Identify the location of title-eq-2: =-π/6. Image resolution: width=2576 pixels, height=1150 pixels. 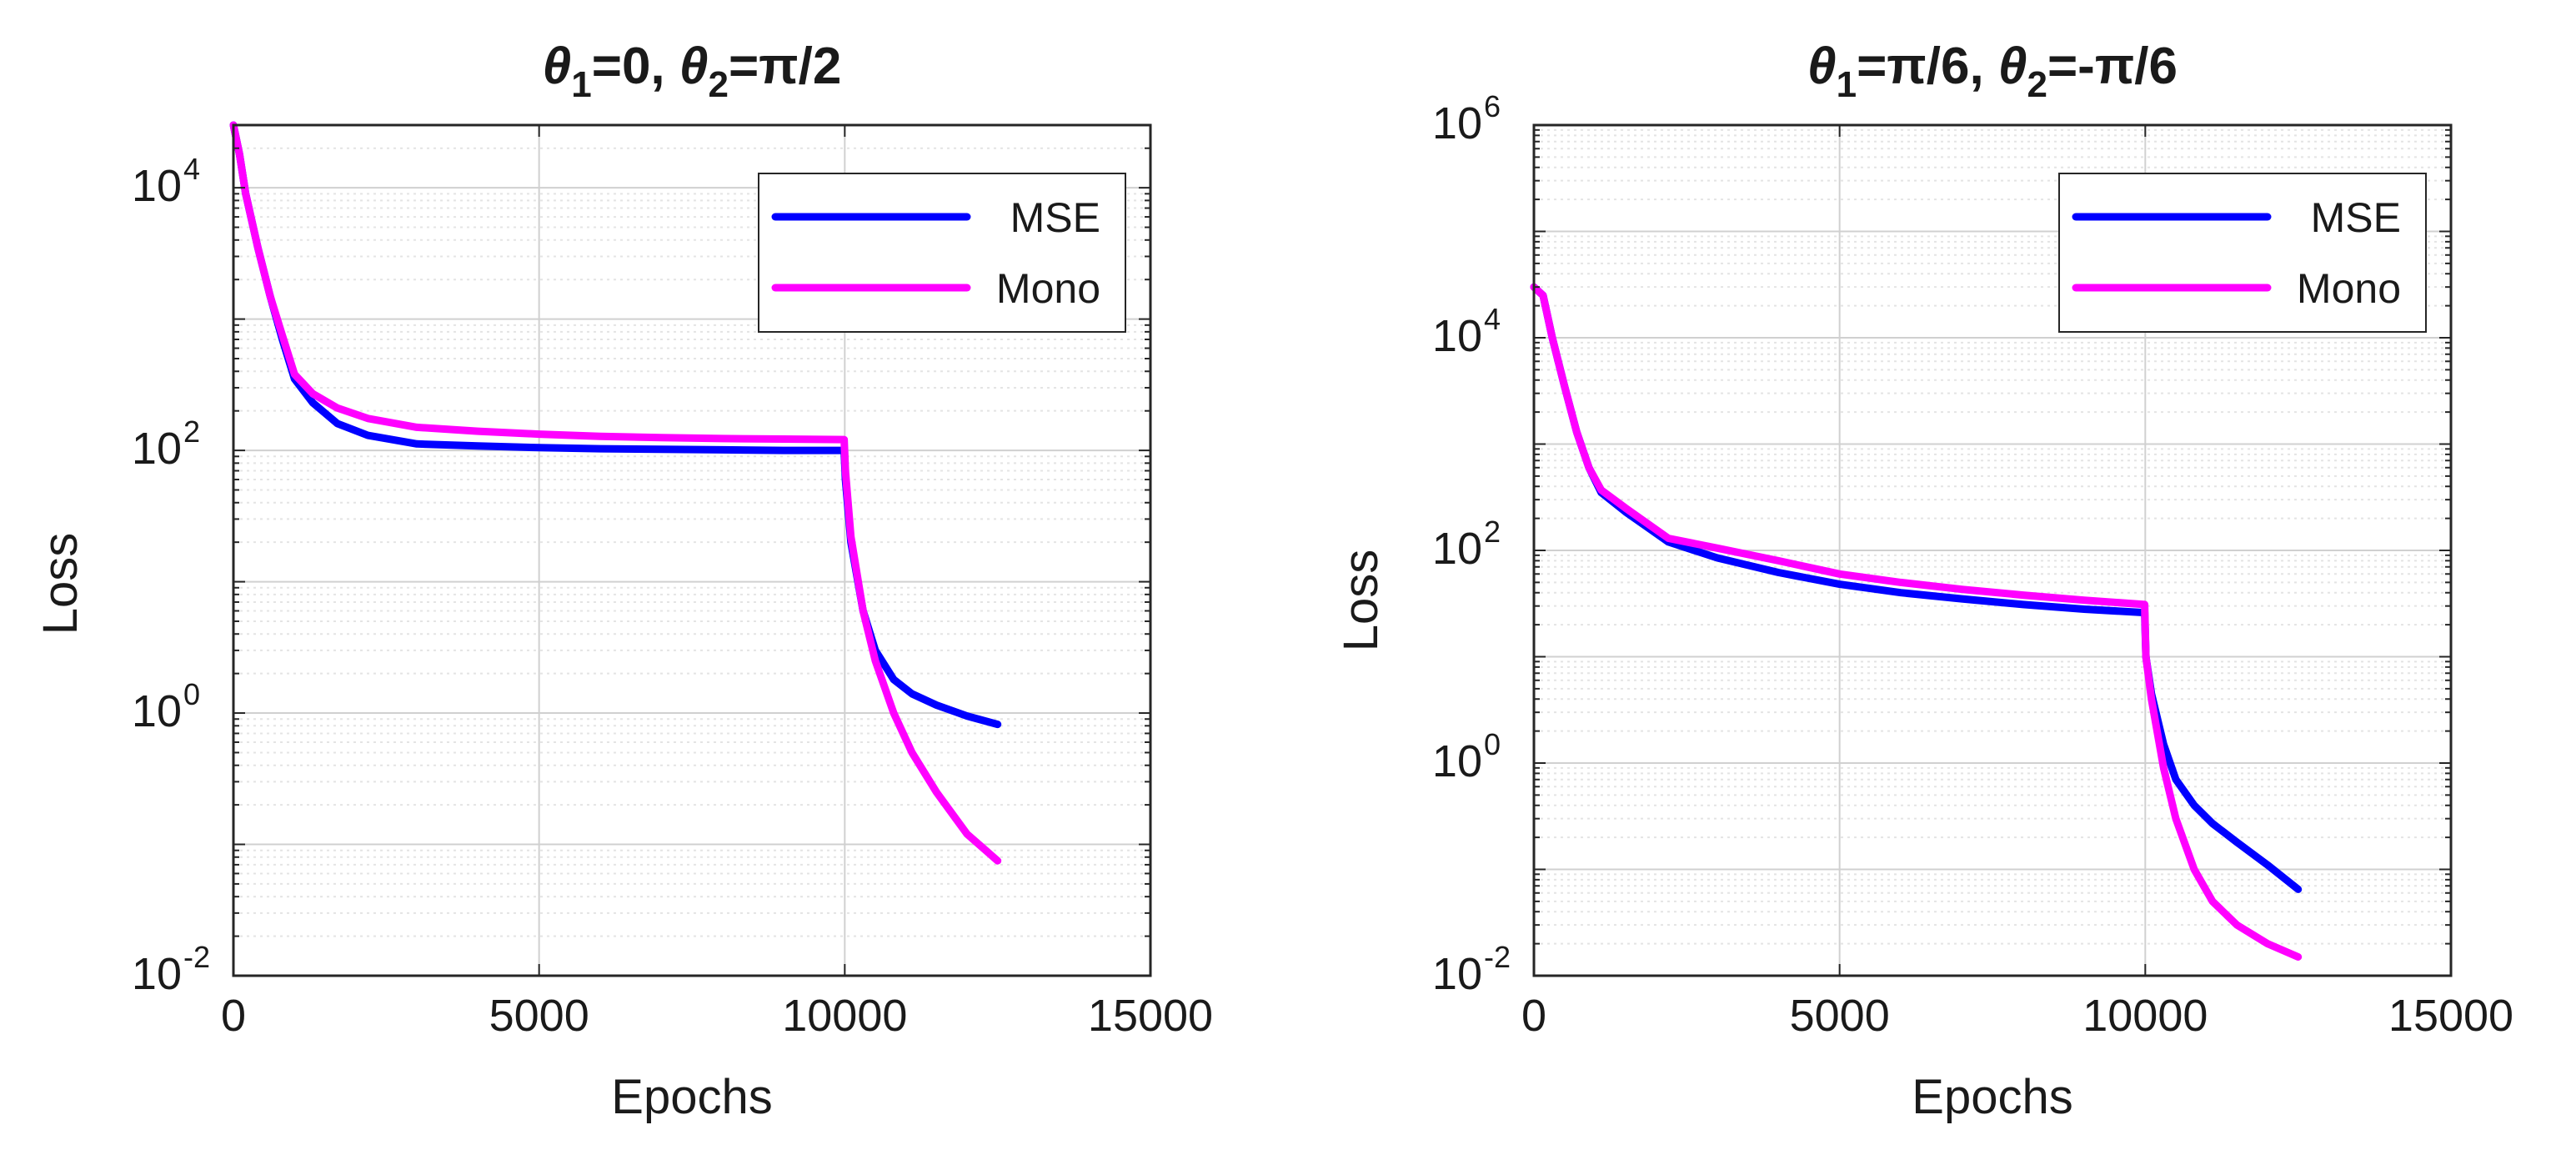
(2112, 66).